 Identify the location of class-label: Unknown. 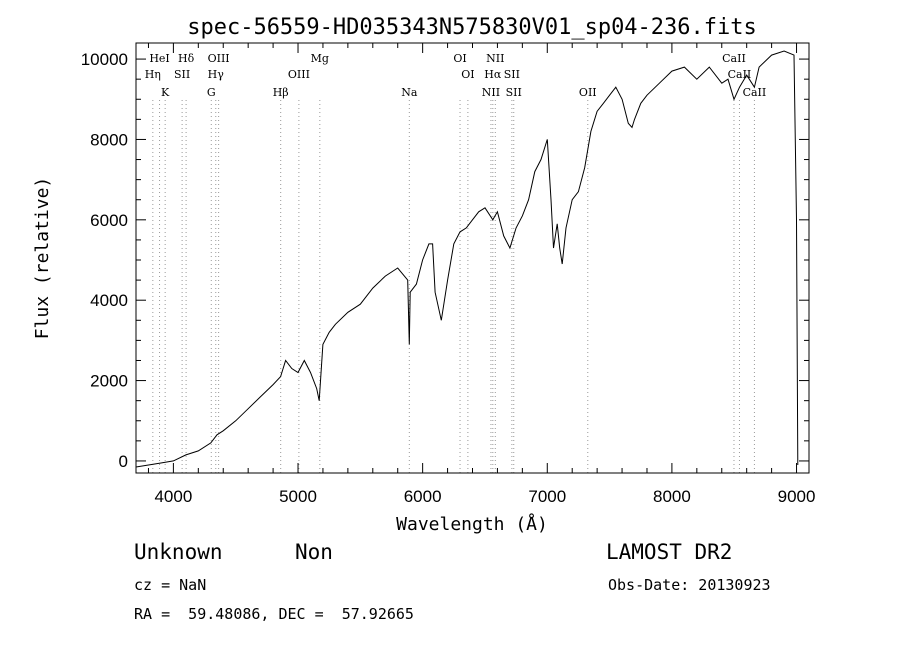
(178, 552).